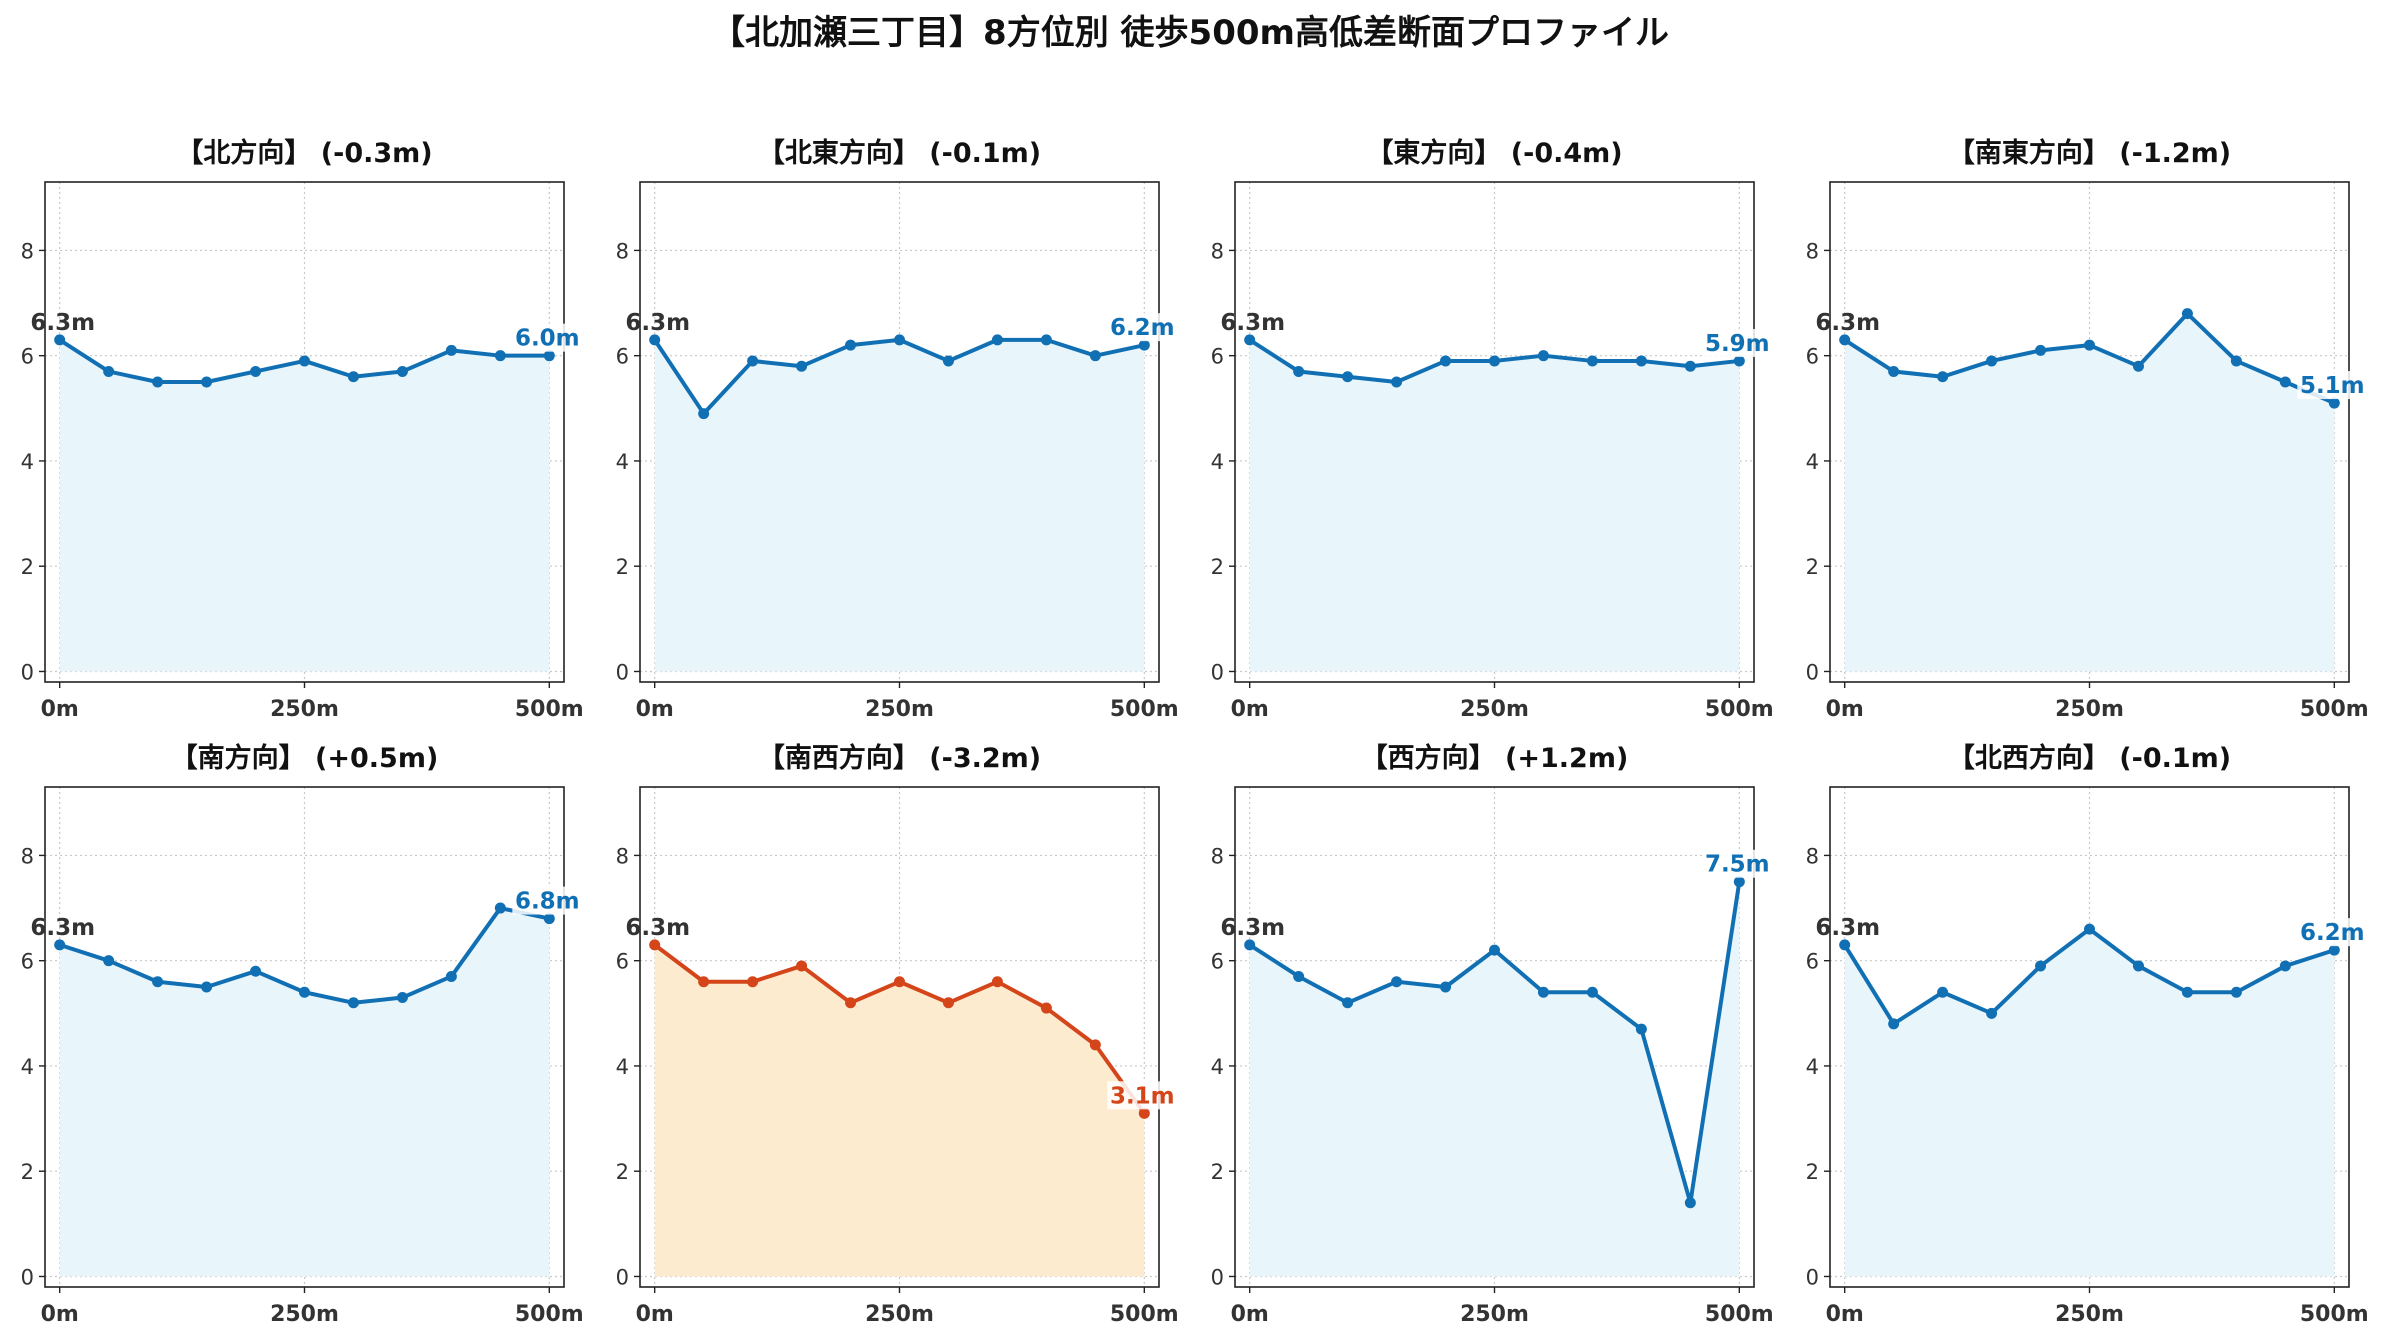 The image size is (2381, 1344). I want to click on subplot-title: 【南東方向】 (-1.2m), so click(2089, 153).